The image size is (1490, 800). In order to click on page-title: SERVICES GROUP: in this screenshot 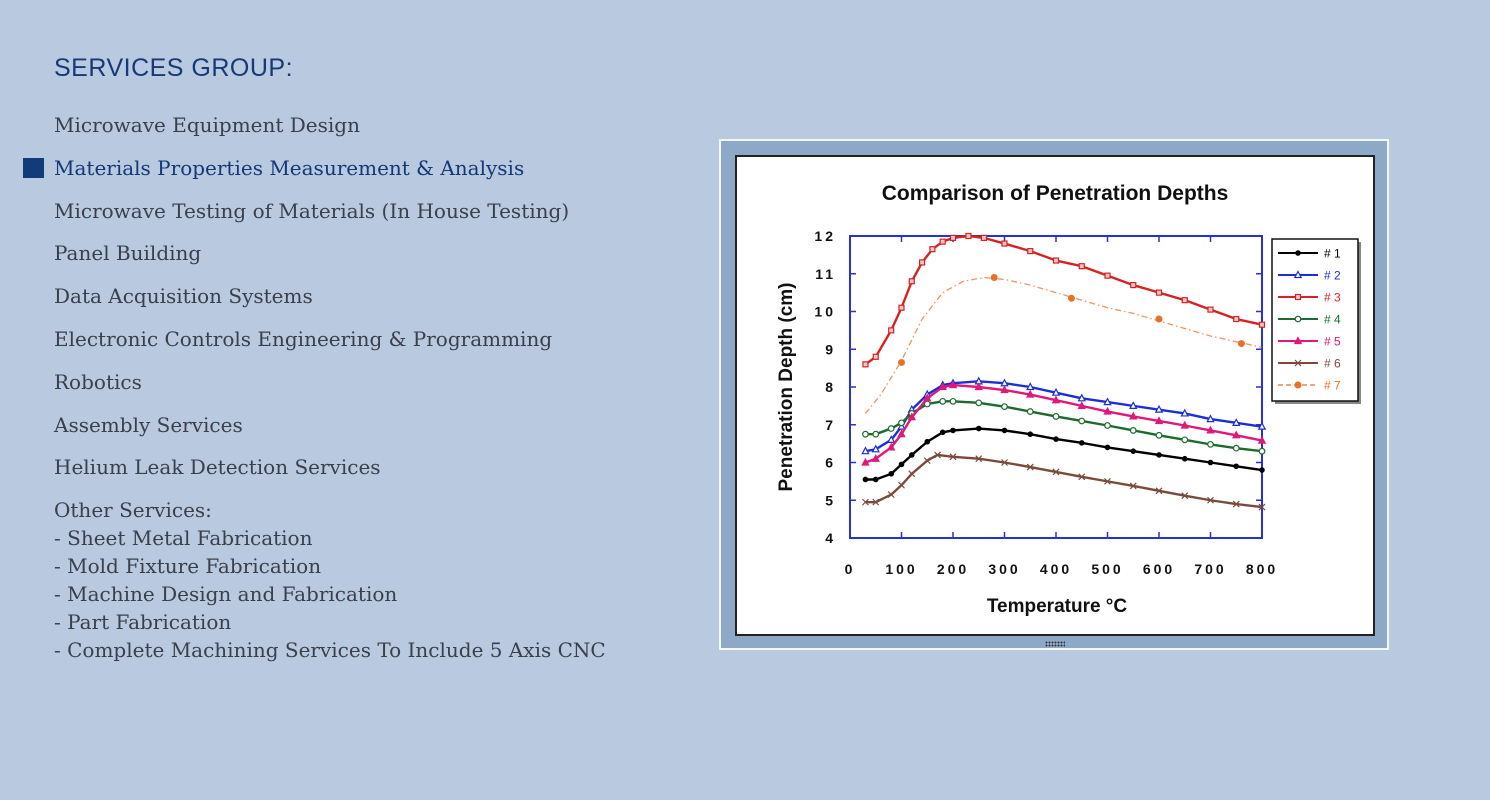, I will do `click(174, 68)`.